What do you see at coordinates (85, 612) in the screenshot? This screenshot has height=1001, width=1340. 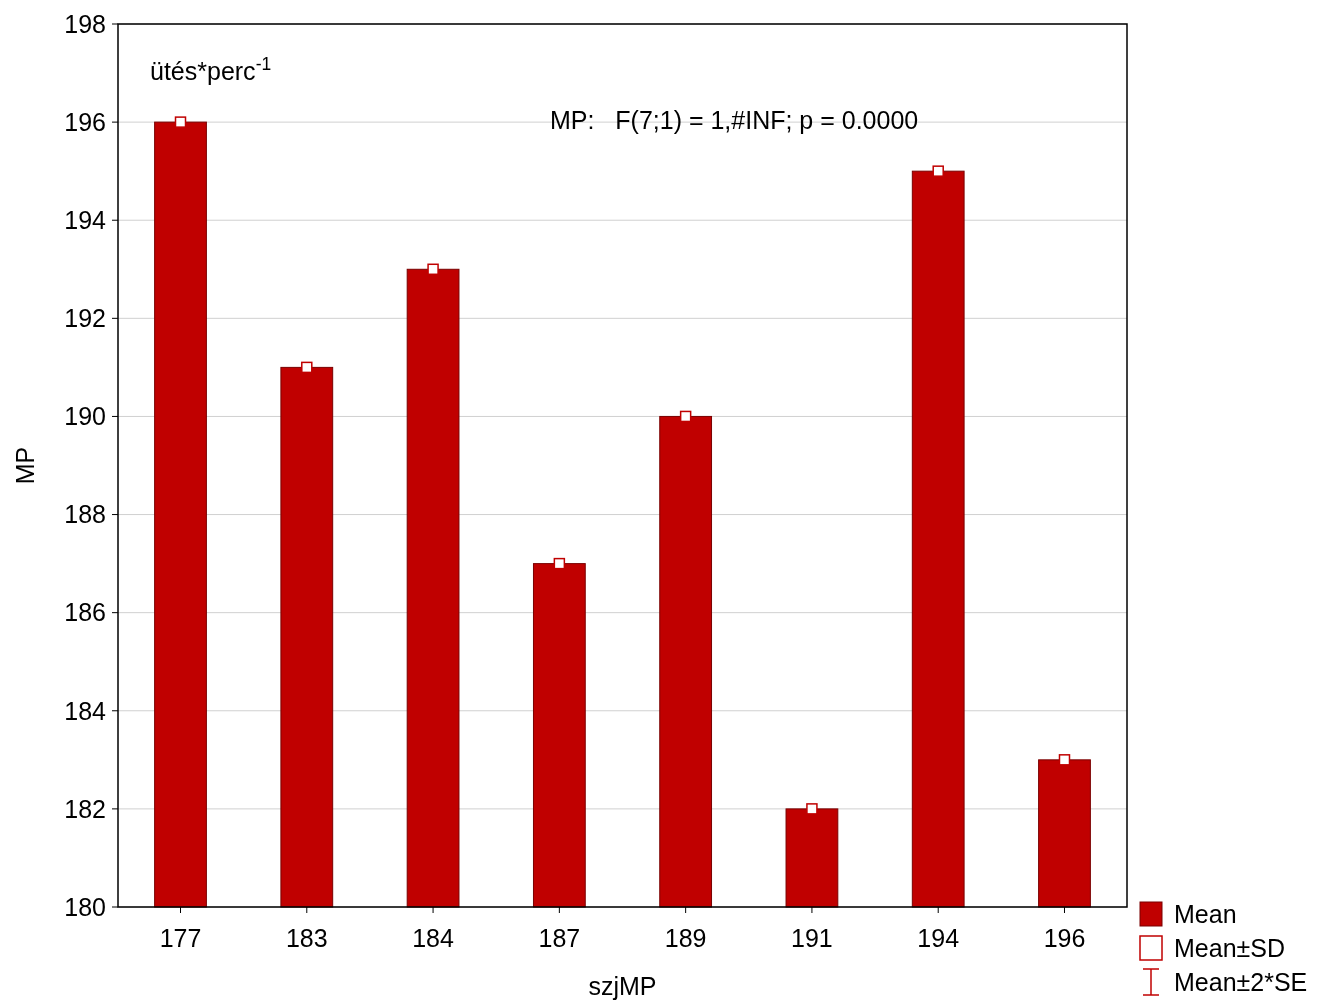 I see `y-tick-label: 186` at bounding box center [85, 612].